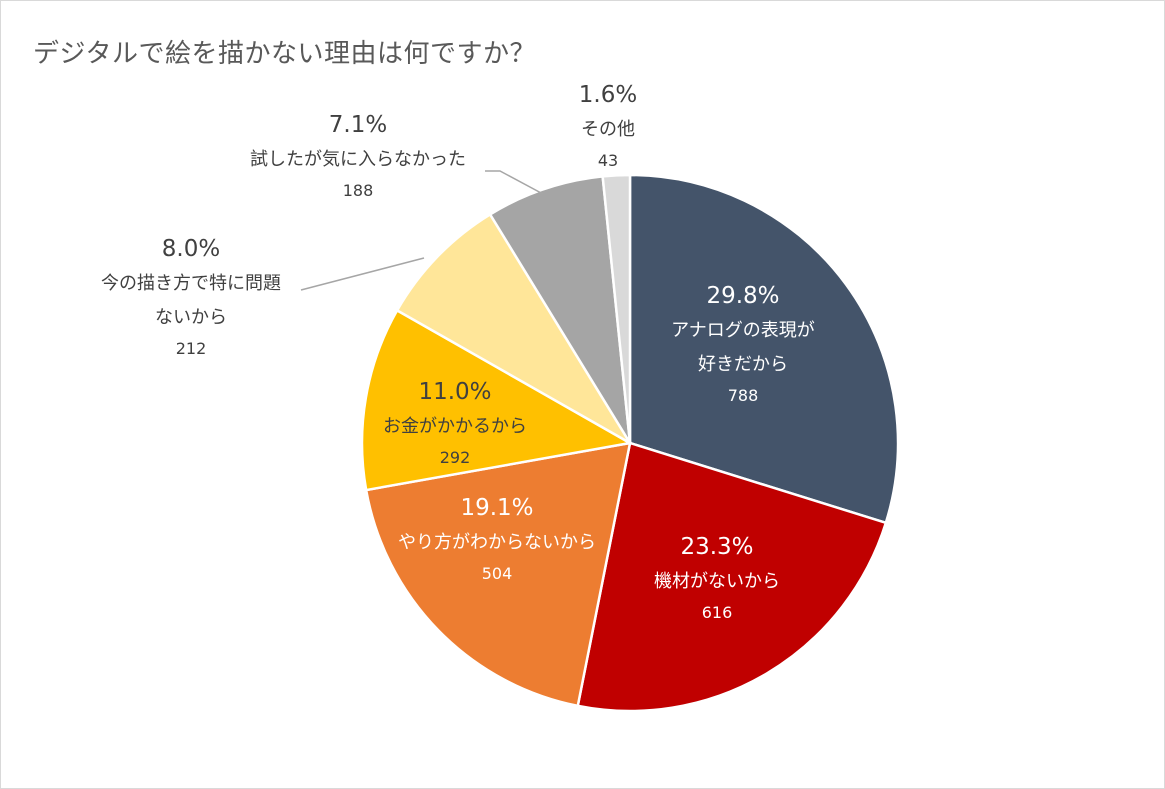 The height and width of the screenshot is (789, 1165). What do you see at coordinates (743, 330) in the screenshot?
I see `category-label: アナログの表現が` at bounding box center [743, 330].